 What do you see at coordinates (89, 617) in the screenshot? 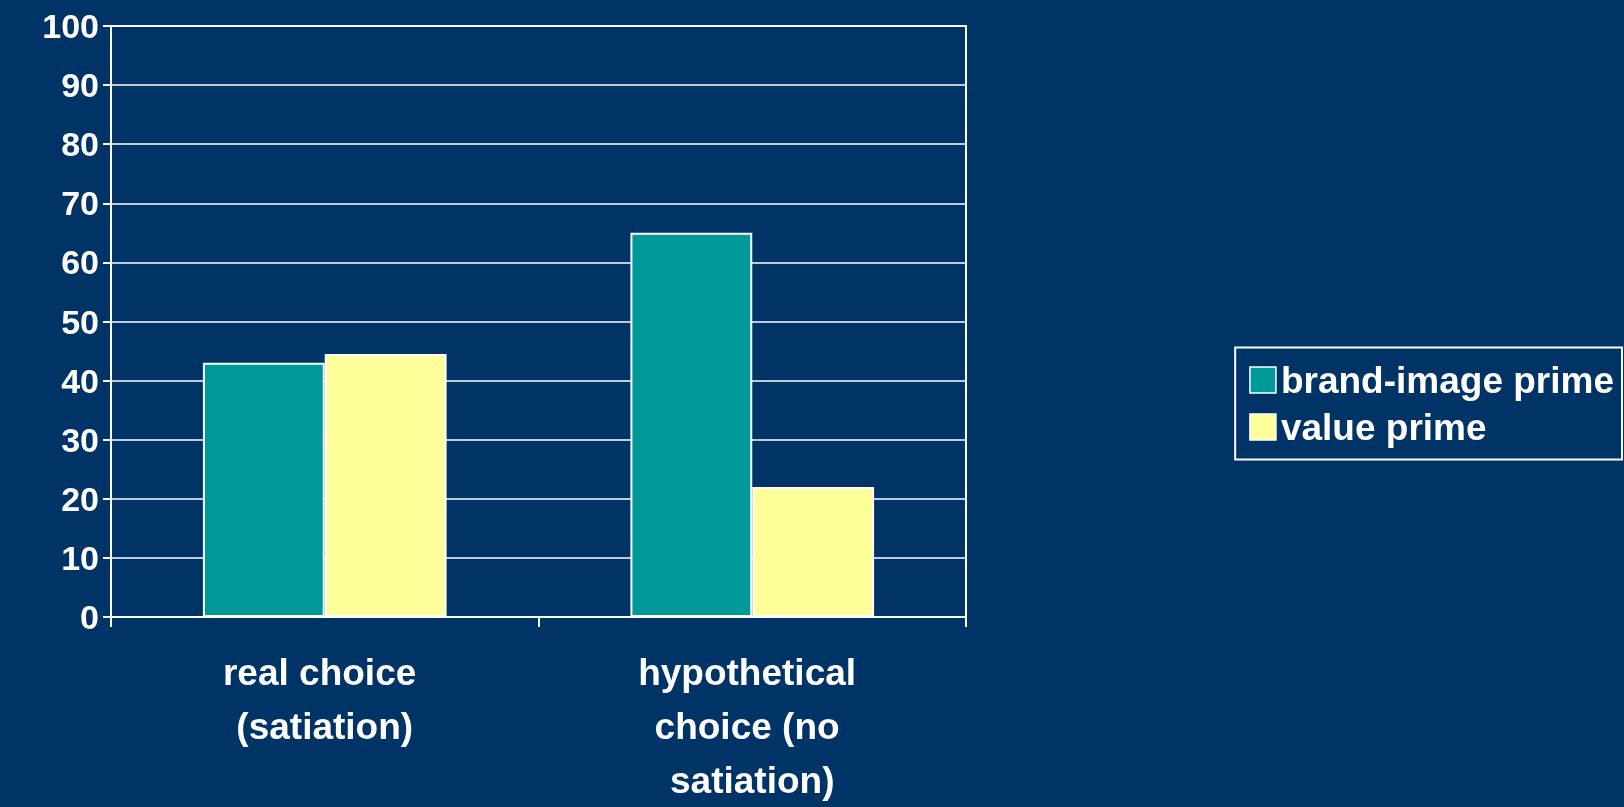
I see `y-tick-label: 0` at bounding box center [89, 617].